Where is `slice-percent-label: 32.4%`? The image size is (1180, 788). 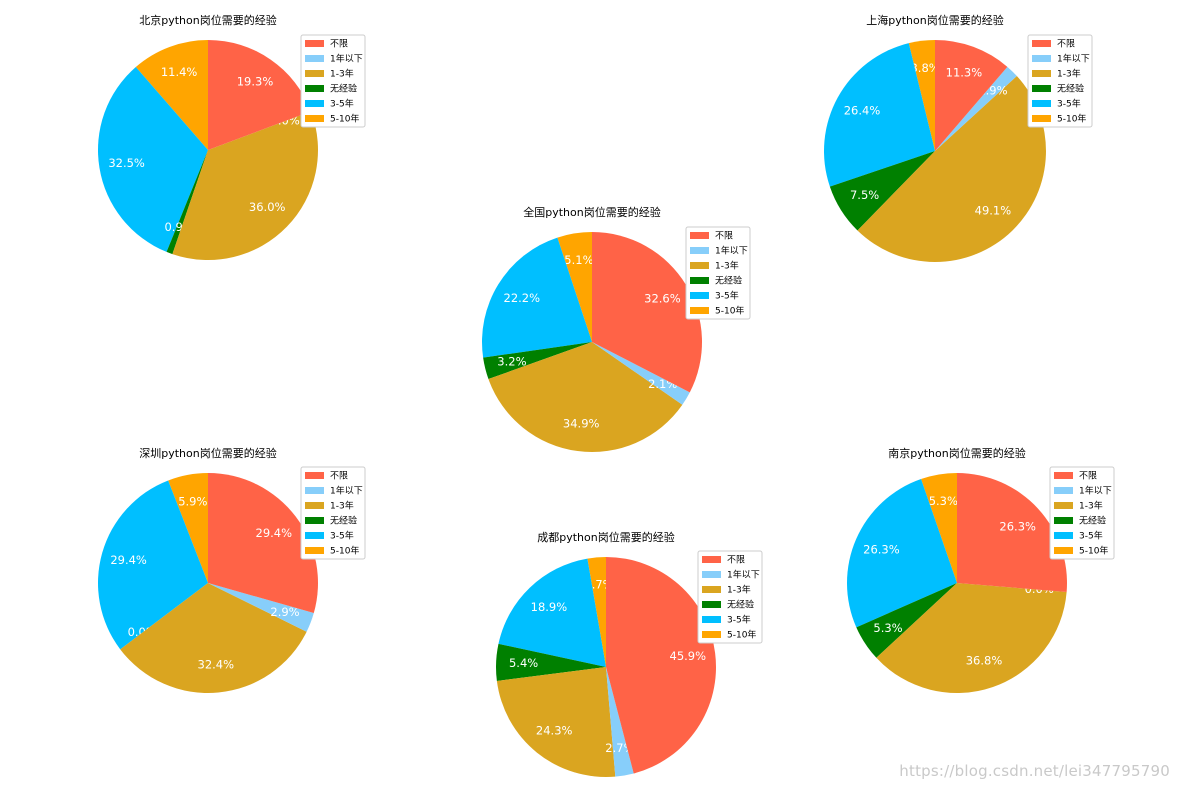 slice-percent-label: 32.4% is located at coordinates (216, 665).